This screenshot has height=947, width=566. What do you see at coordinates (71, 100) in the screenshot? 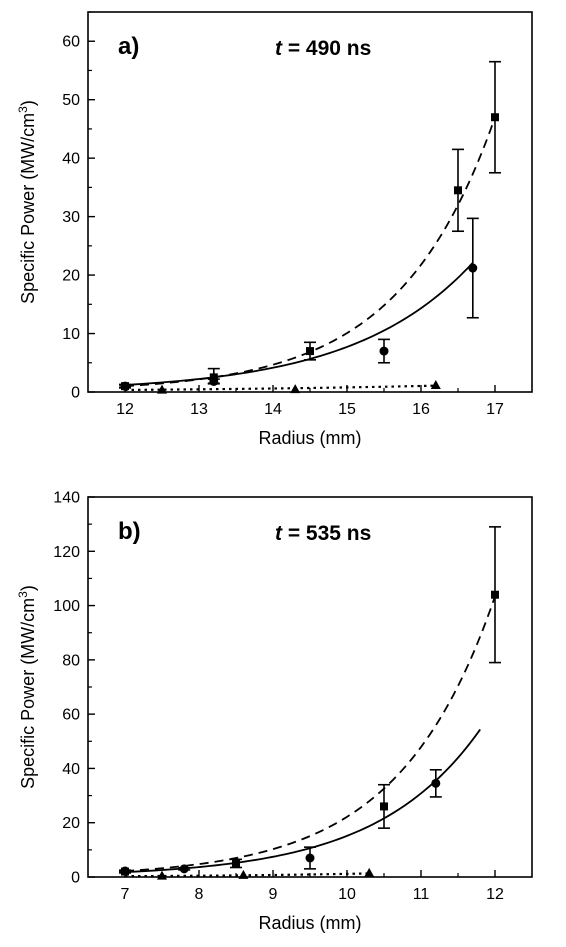
I see `y-tick-label-a-5: 50` at bounding box center [71, 100].